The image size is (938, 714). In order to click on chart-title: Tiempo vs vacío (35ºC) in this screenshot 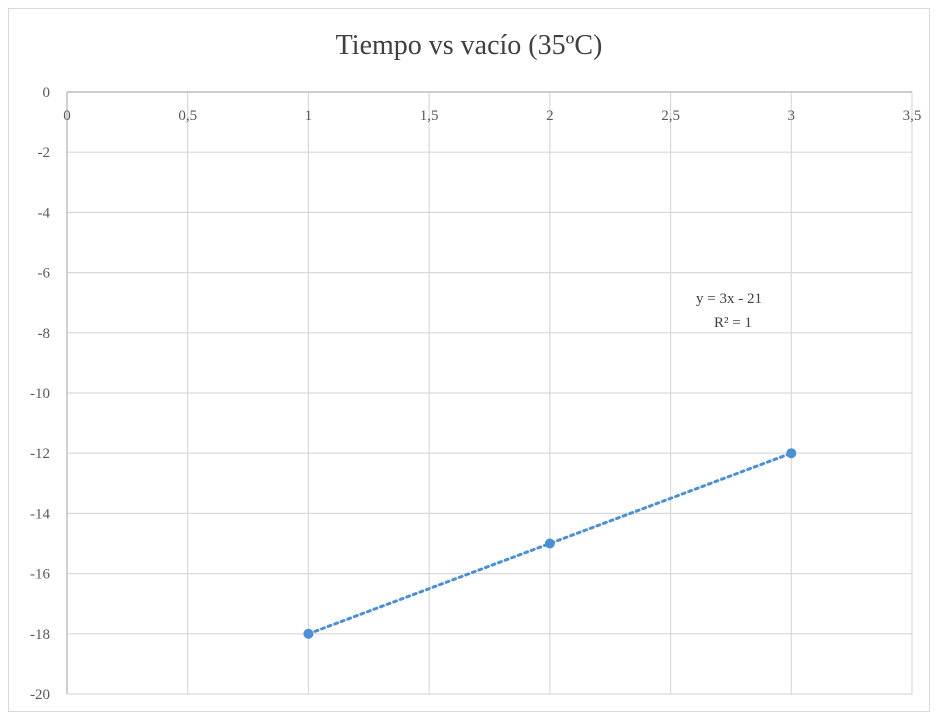, I will do `click(469, 45)`.